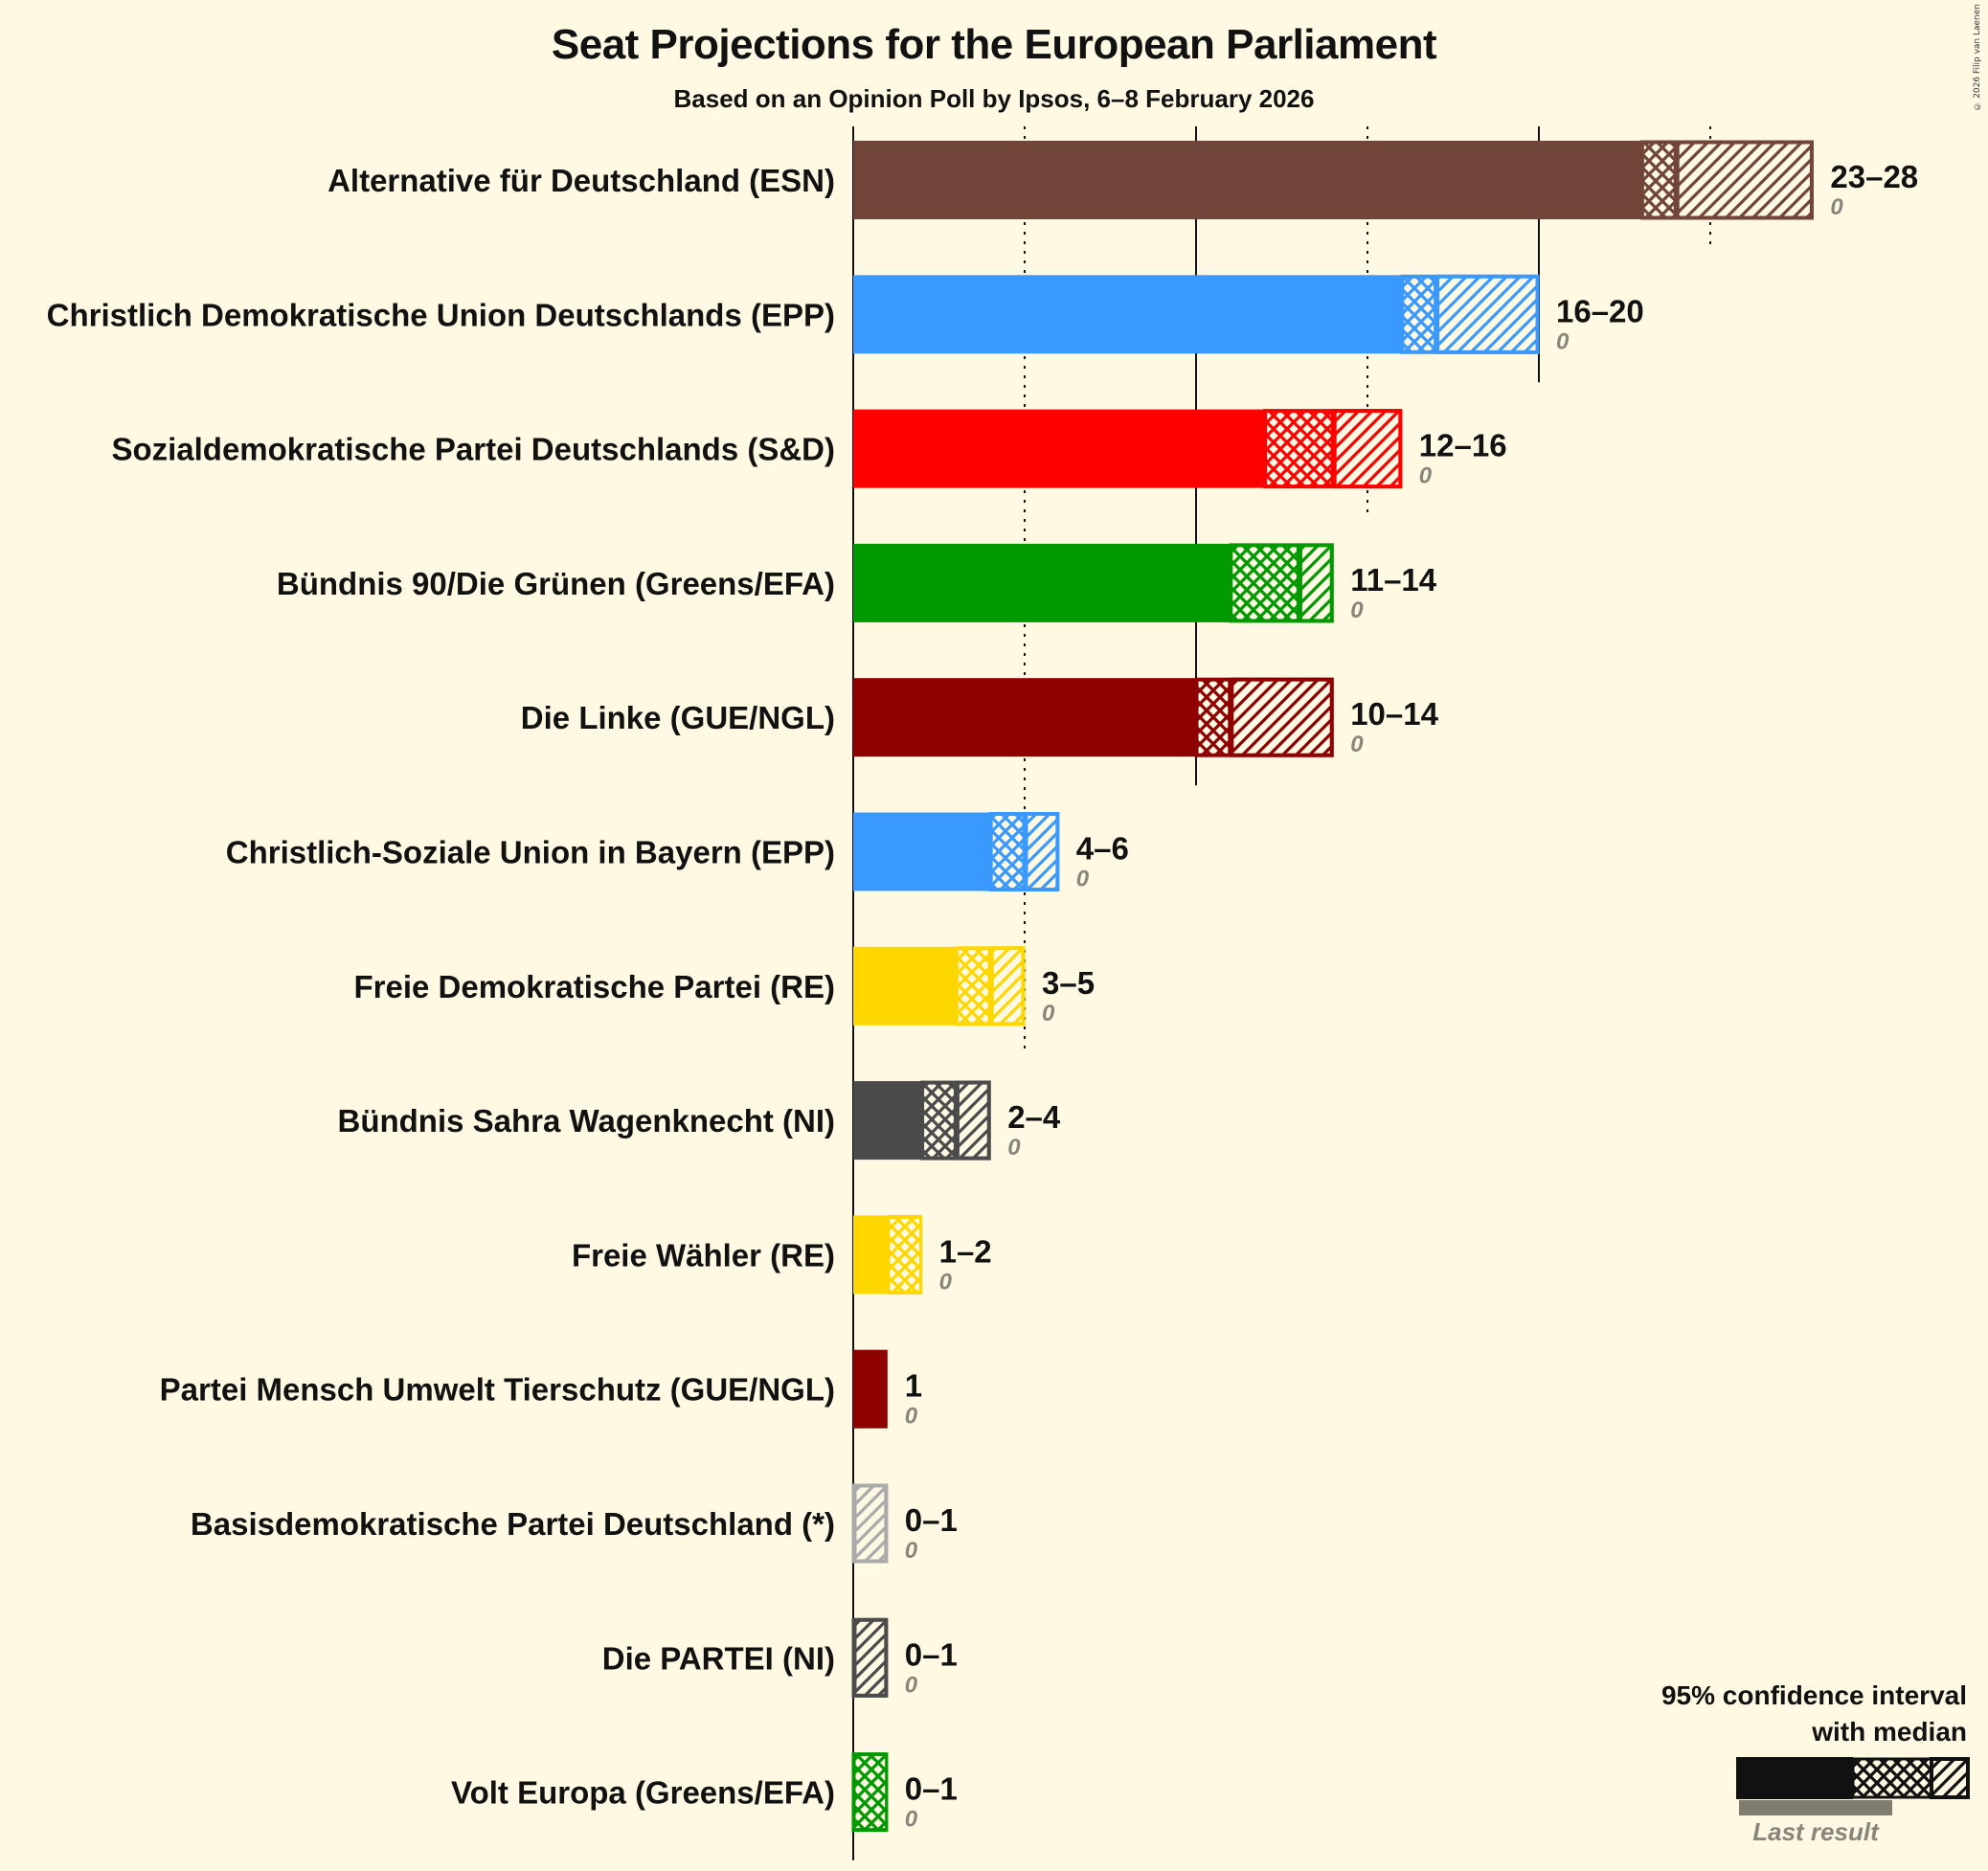  What do you see at coordinates (678, 717) in the screenshot?
I see `party-name-label: Die Linke (GUE/NGL)` at bounding box center [678, 717].